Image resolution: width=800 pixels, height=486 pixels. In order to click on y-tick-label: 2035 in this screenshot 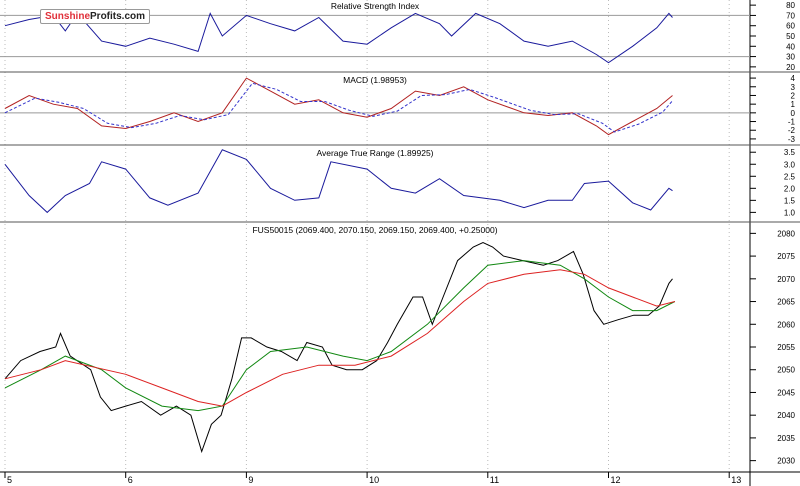, I will do `click(786, 438)`.